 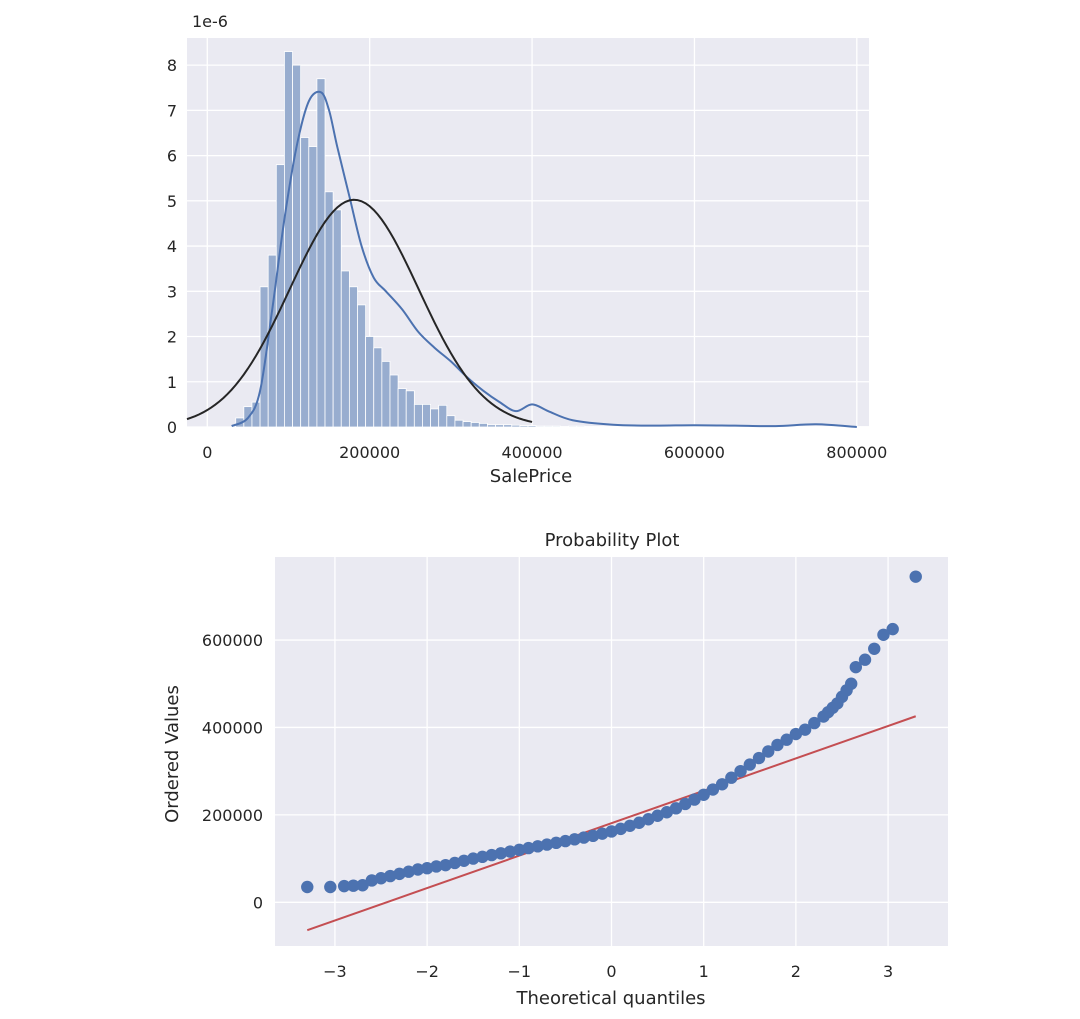 I want to click on fit-line, so click(x=611, y=823).